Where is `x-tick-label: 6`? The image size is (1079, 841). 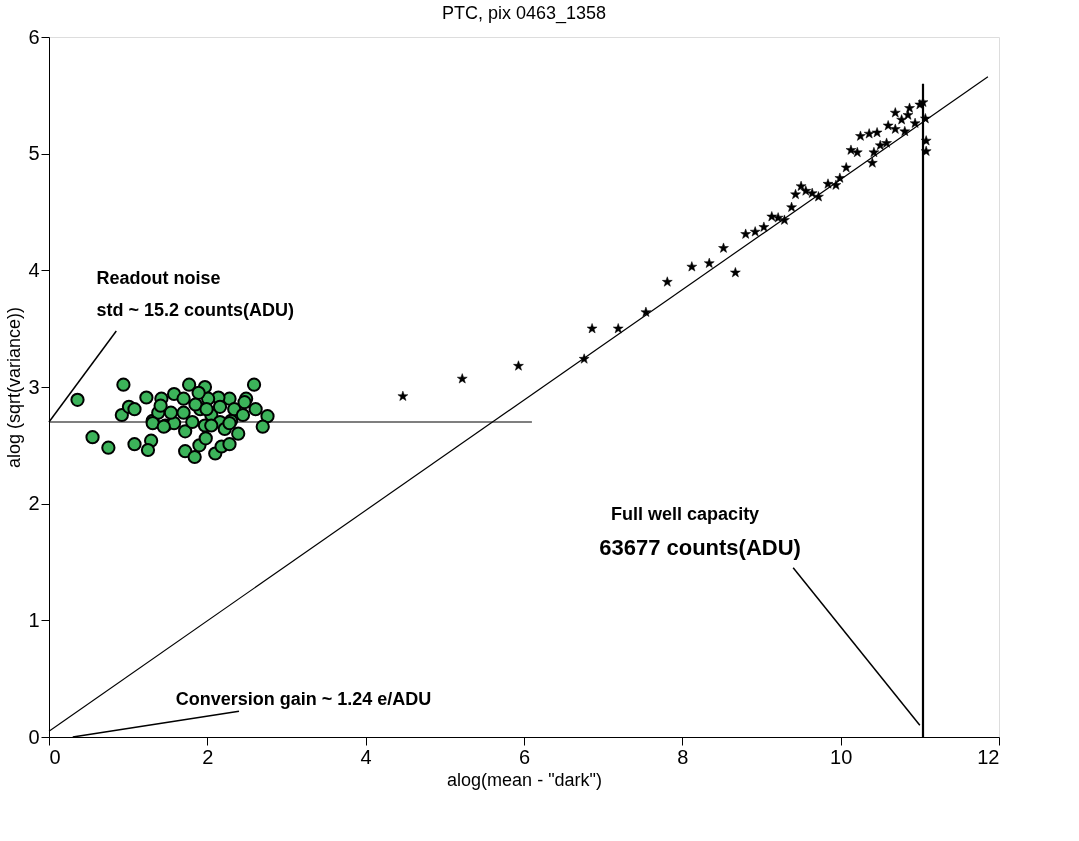
x-tick-label: 6 is located at coordinates (524, 756).